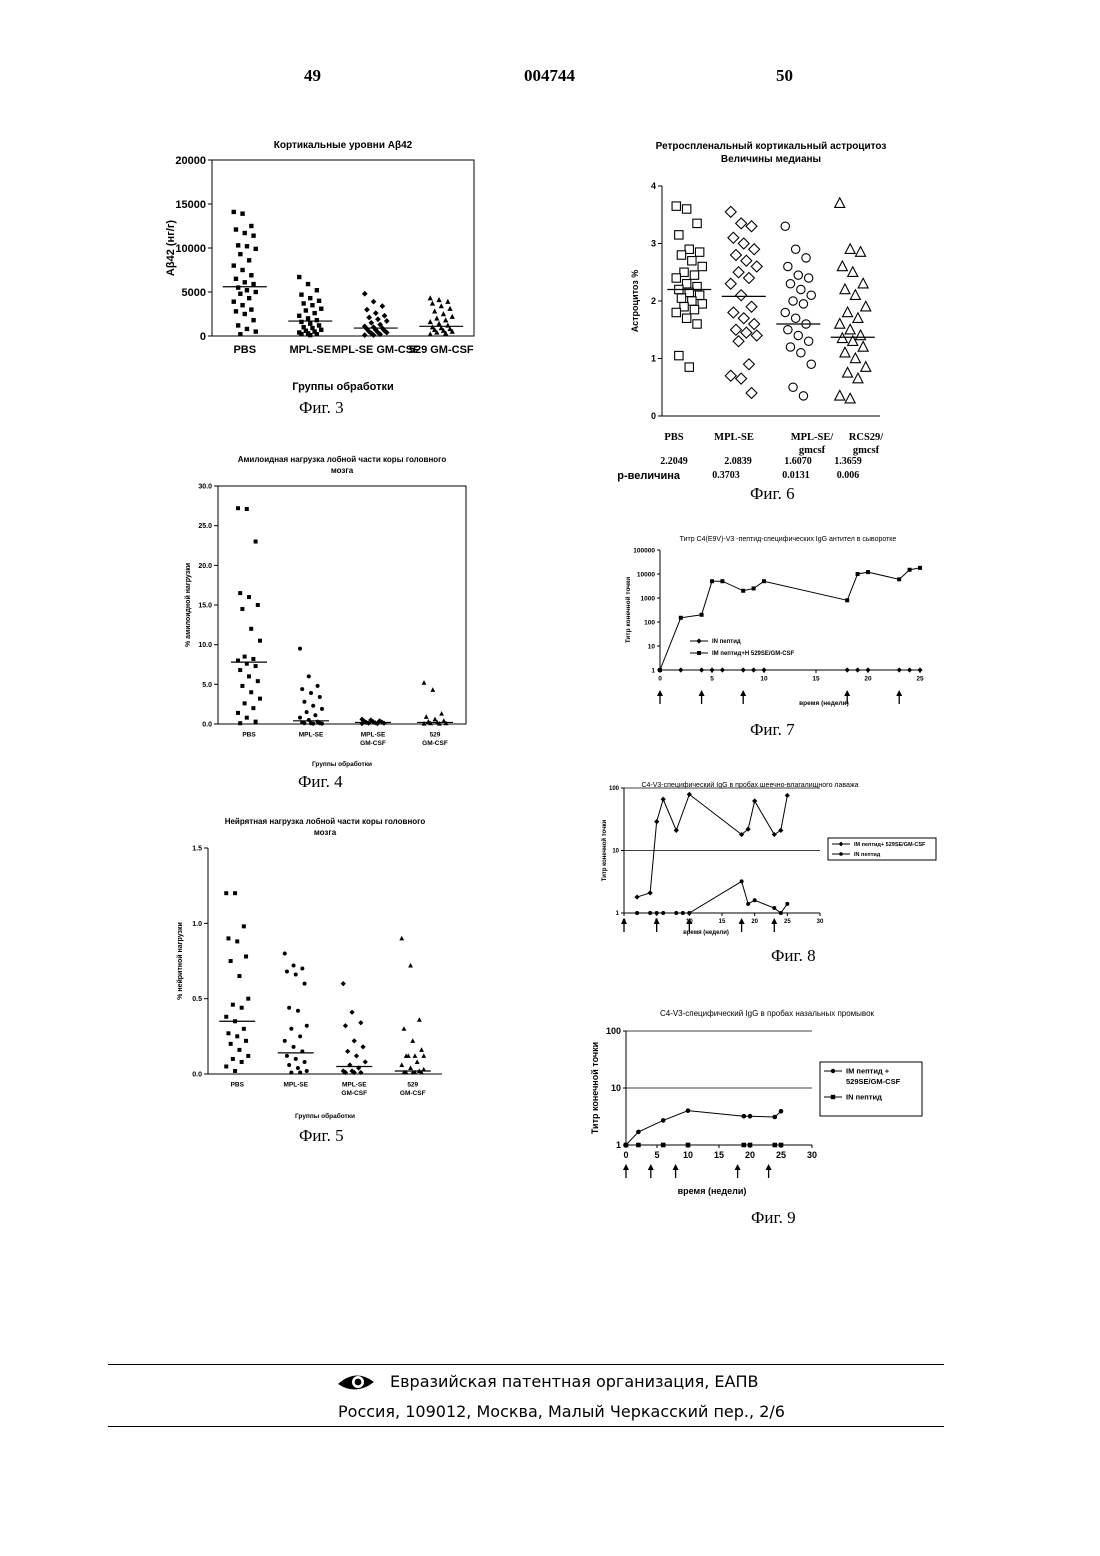 This screenshot has width=1100, height=1556. I want to click on y-tick-label: 1.5, so click(197, 848).